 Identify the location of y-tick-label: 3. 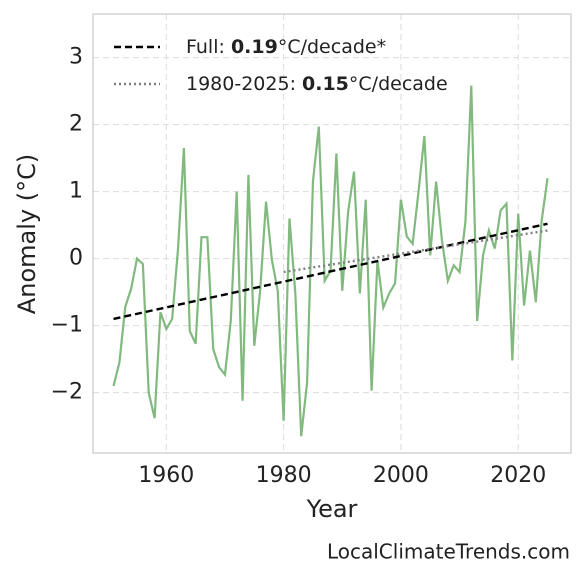
(76, 57).